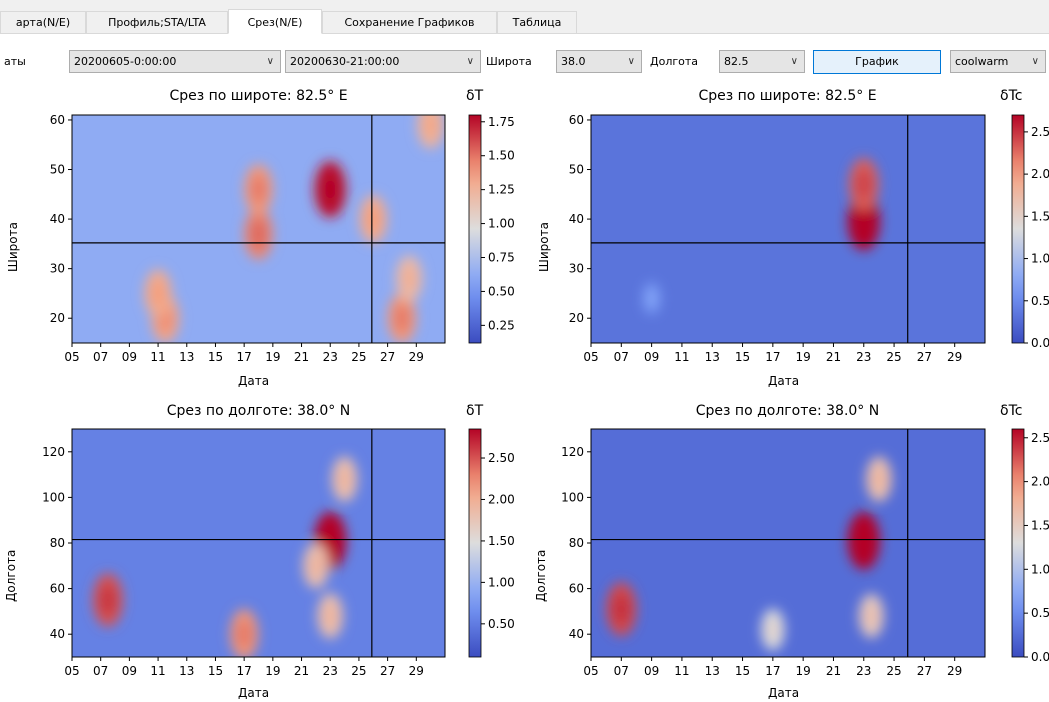 This screenshot has height=702, width=1049. I want to click on axes-frame, so click(258, 229).